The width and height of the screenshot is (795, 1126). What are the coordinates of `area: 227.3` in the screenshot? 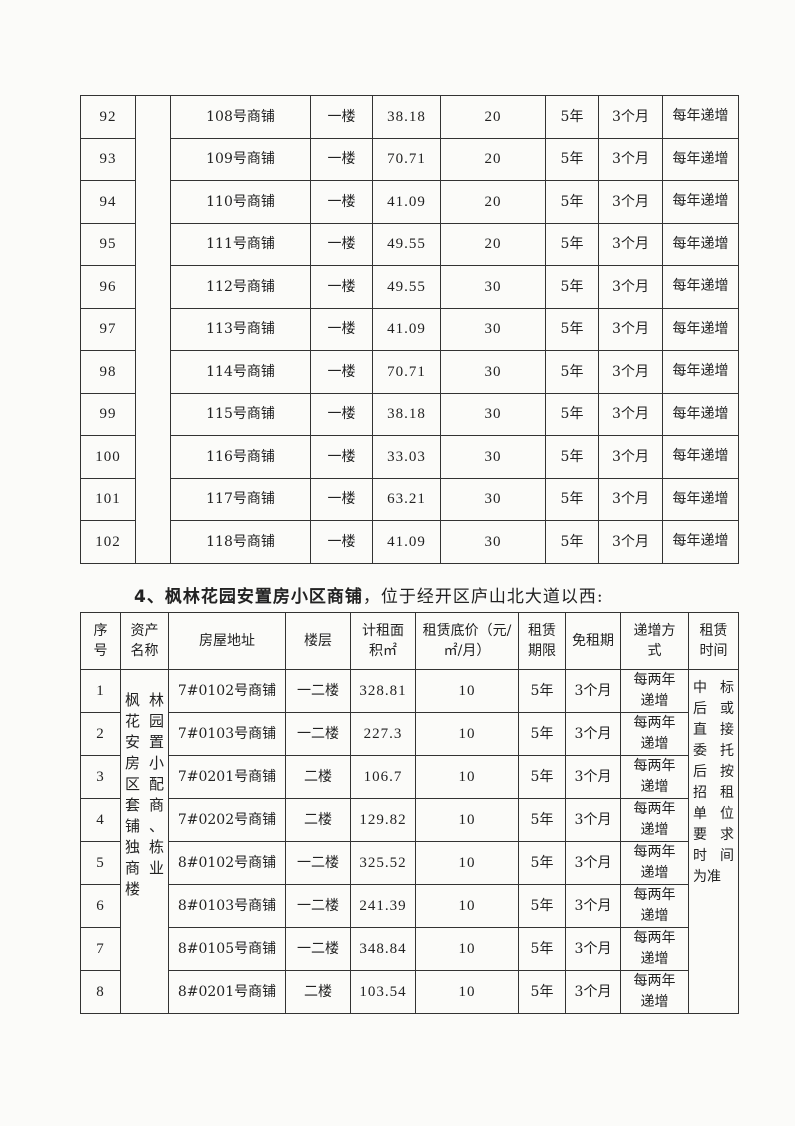 It's located at (383, 734).